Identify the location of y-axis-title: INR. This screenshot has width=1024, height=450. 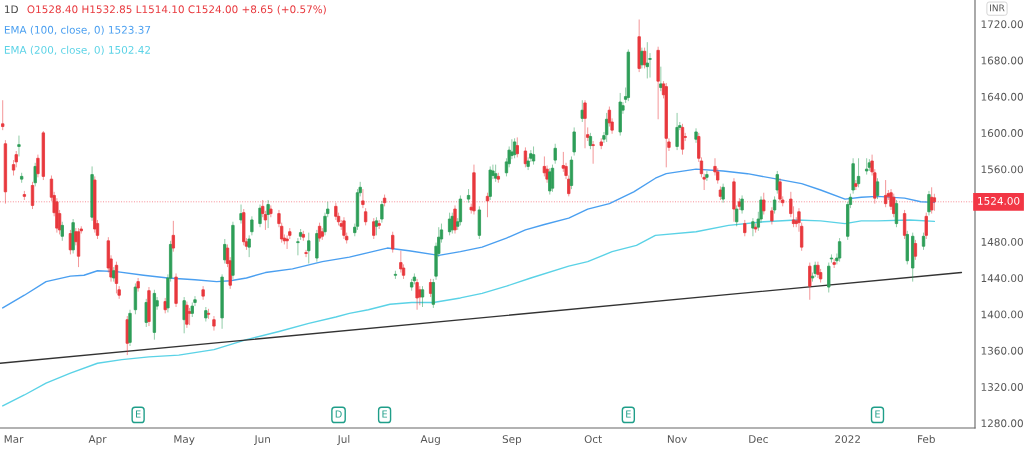
(997, 8).